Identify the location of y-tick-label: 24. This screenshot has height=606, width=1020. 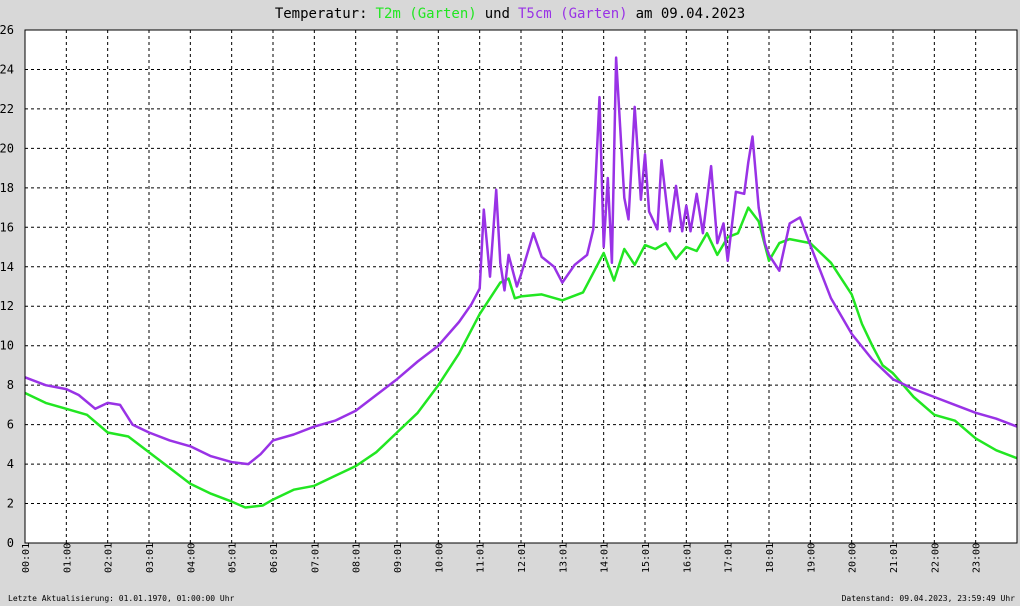
(7, 69).